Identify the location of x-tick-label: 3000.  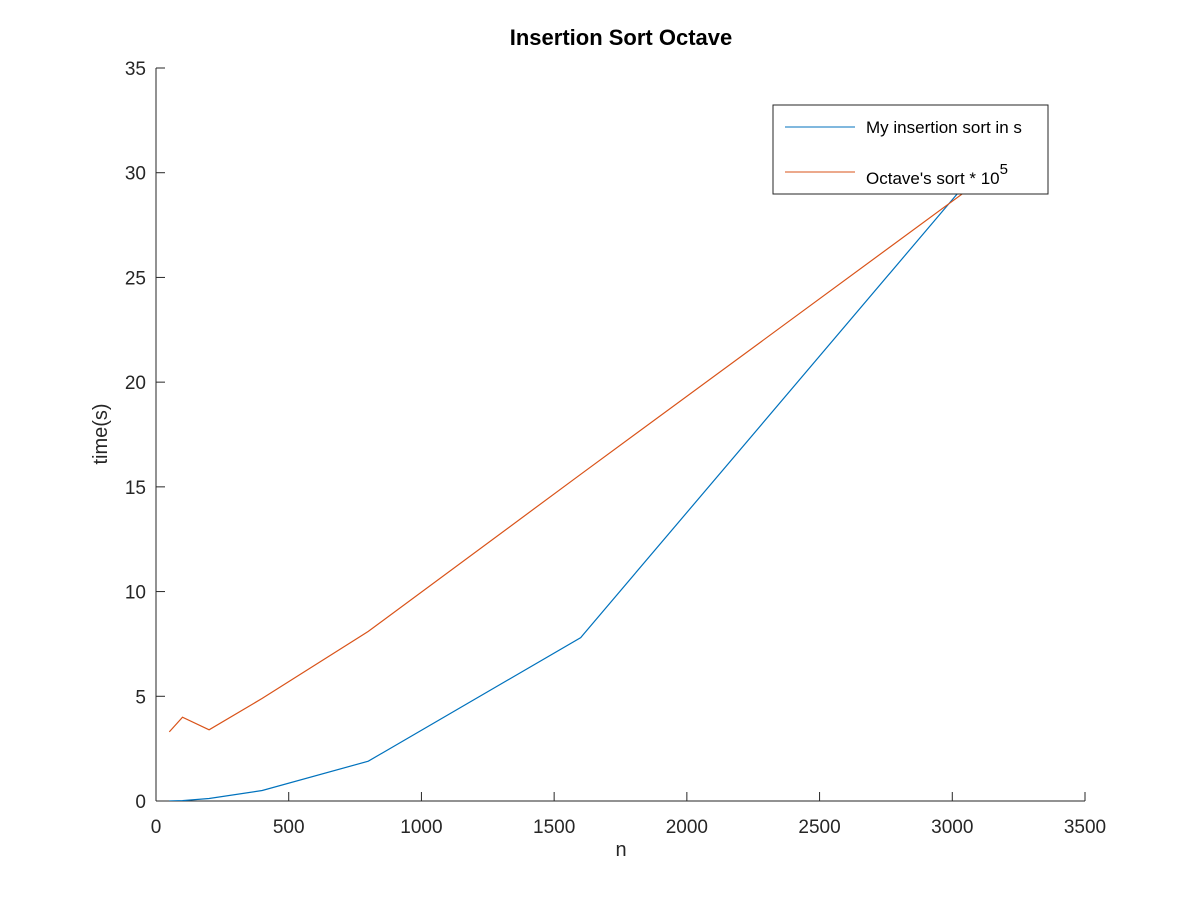
(952, 827).